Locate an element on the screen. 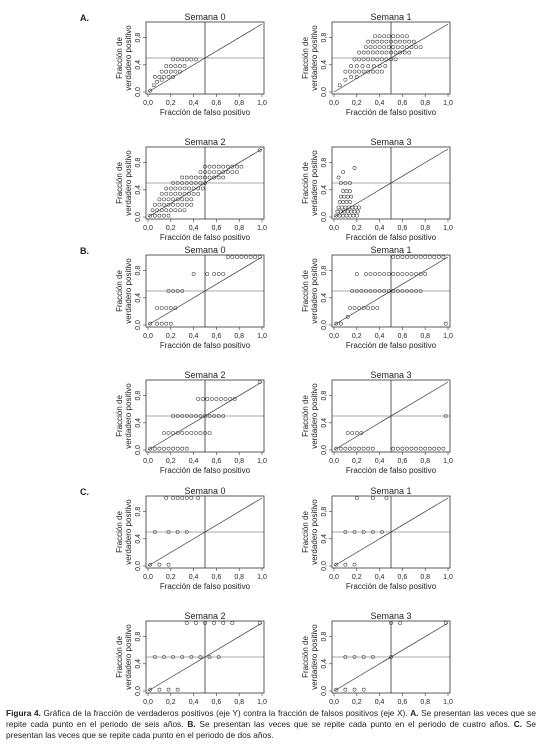 This screenshot has width=542, height=746. y-tick-label: 0,4 is located at coordinates (324, 539).